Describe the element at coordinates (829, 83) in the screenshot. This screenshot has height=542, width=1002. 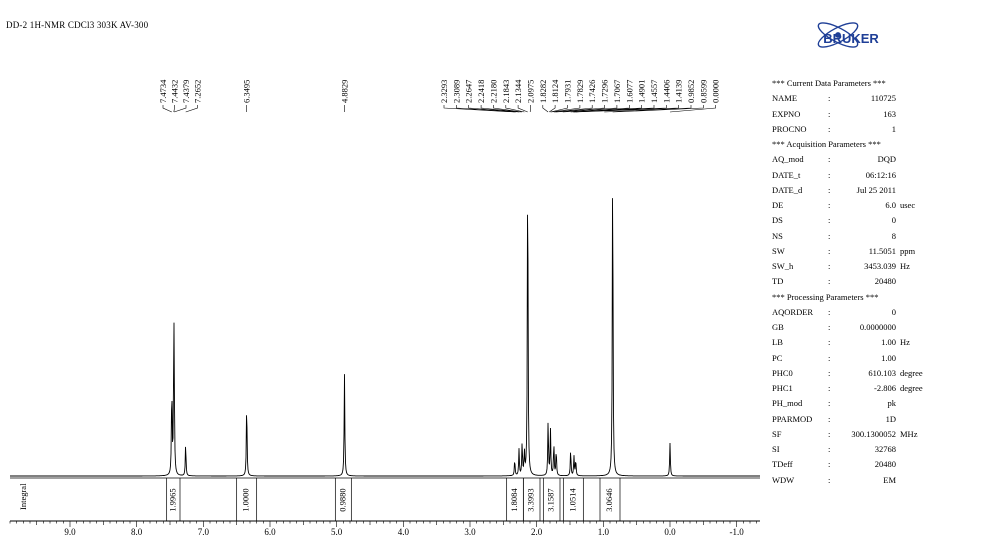
I see `parameter-section-title: *** Current Data Parameters ***` at that location.